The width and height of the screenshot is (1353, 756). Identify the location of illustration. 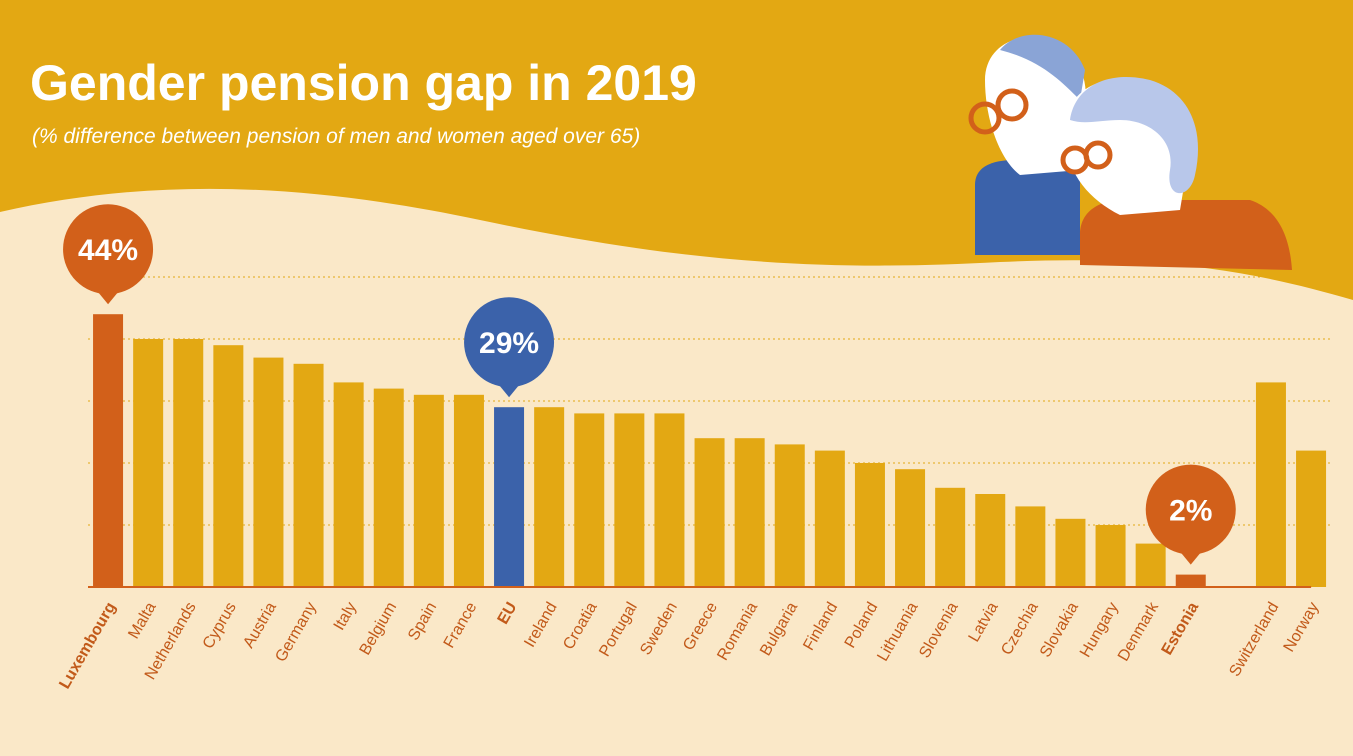
(1130, 152).